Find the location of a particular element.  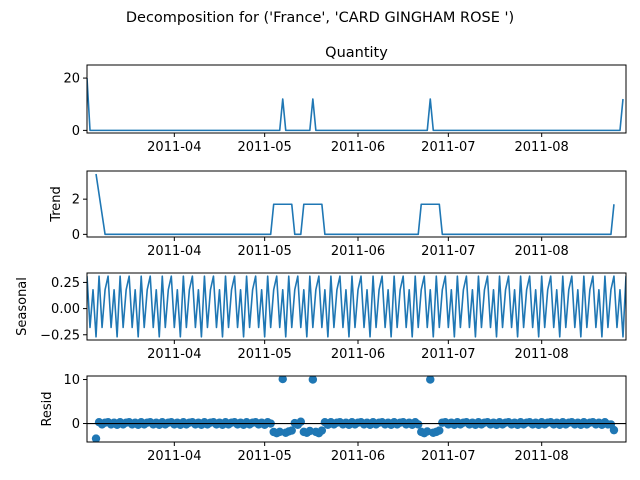

ylabel-resid: Resid is located at coordinates (47, 408).